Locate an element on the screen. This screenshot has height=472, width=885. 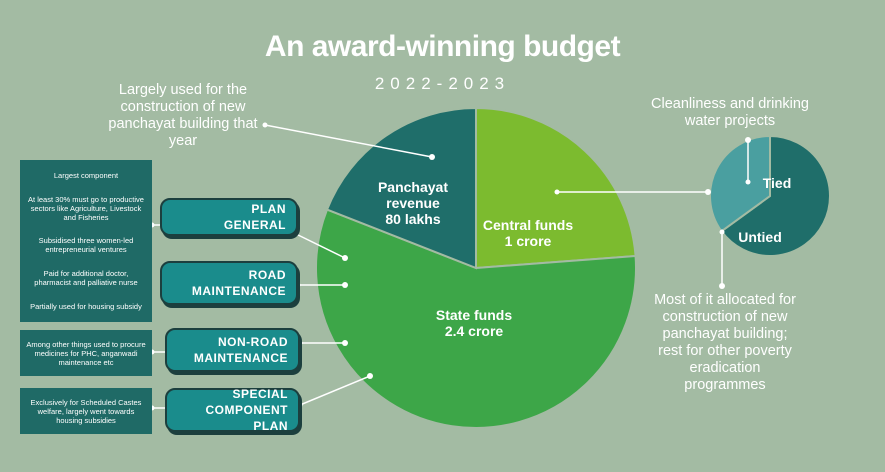
component-button: ROAD MAINTENANCE is located at coordinates (229, 283).